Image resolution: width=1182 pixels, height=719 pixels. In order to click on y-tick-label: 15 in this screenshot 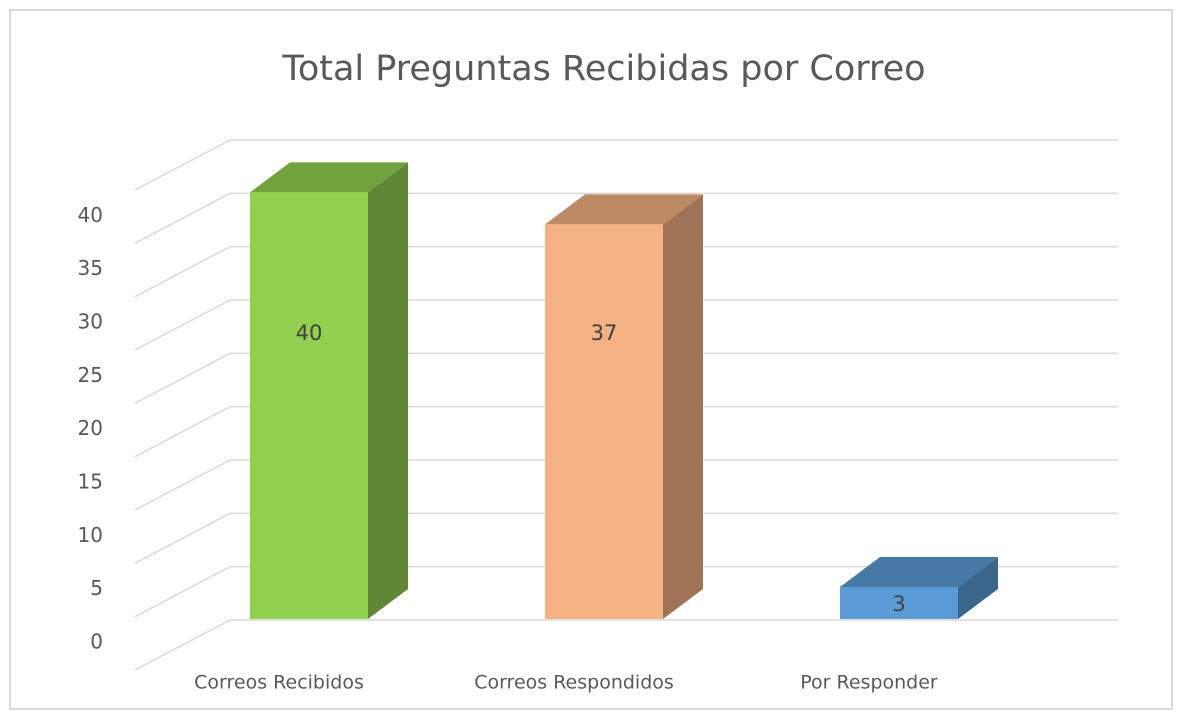, I will do `click(90, 482)`.